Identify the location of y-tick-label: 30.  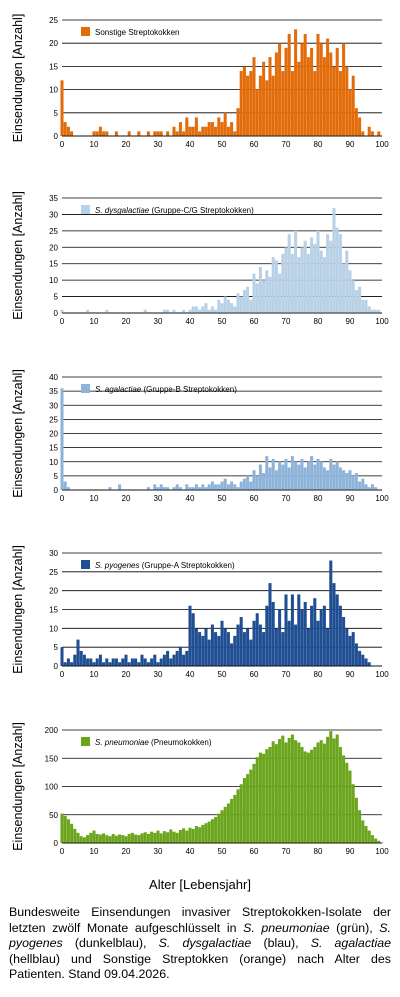
(53, 405).